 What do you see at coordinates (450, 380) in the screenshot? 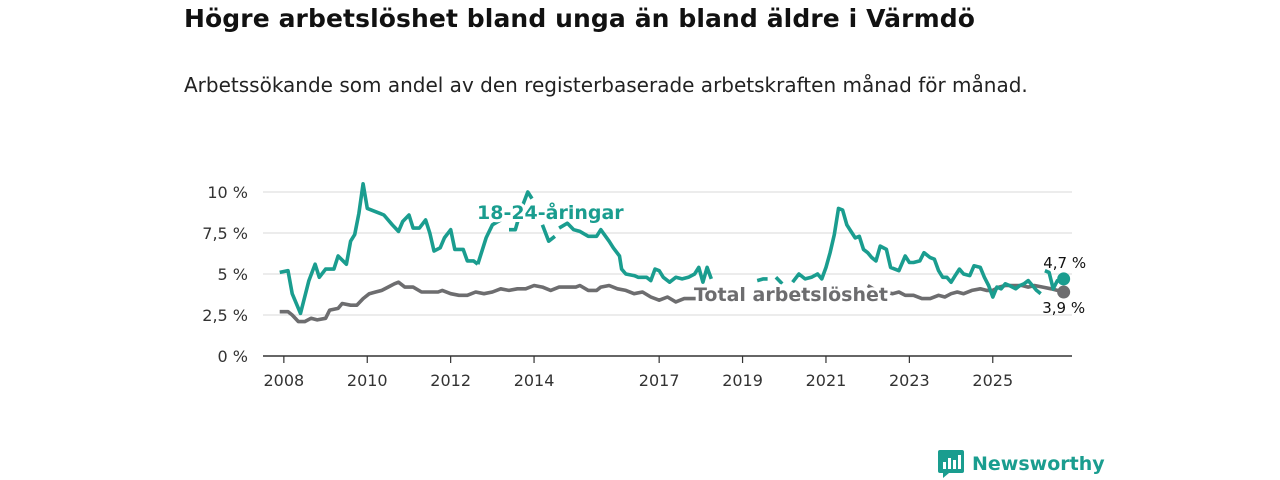
I see `x-tick-label: 2012` at bounding box center [450, 380].